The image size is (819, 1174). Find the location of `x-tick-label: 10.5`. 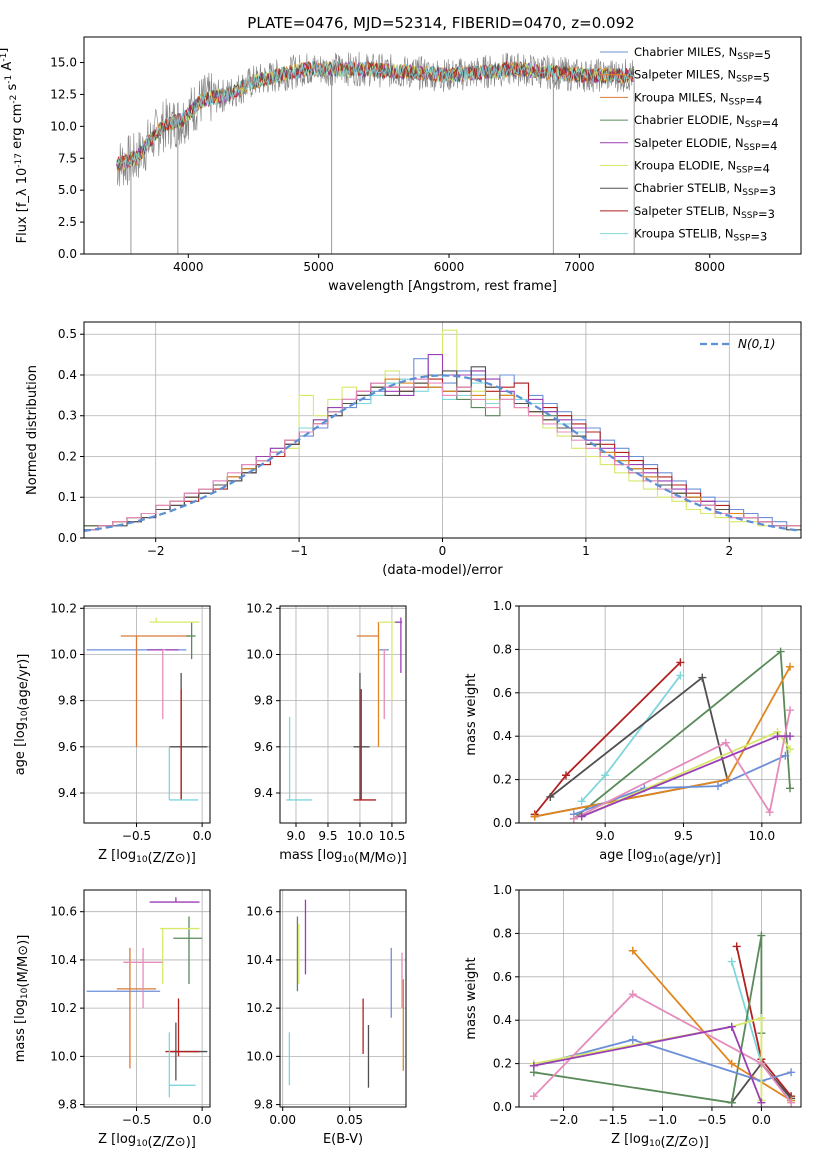

x-tick-label: 10.5 is located at coordinates (392, 836).